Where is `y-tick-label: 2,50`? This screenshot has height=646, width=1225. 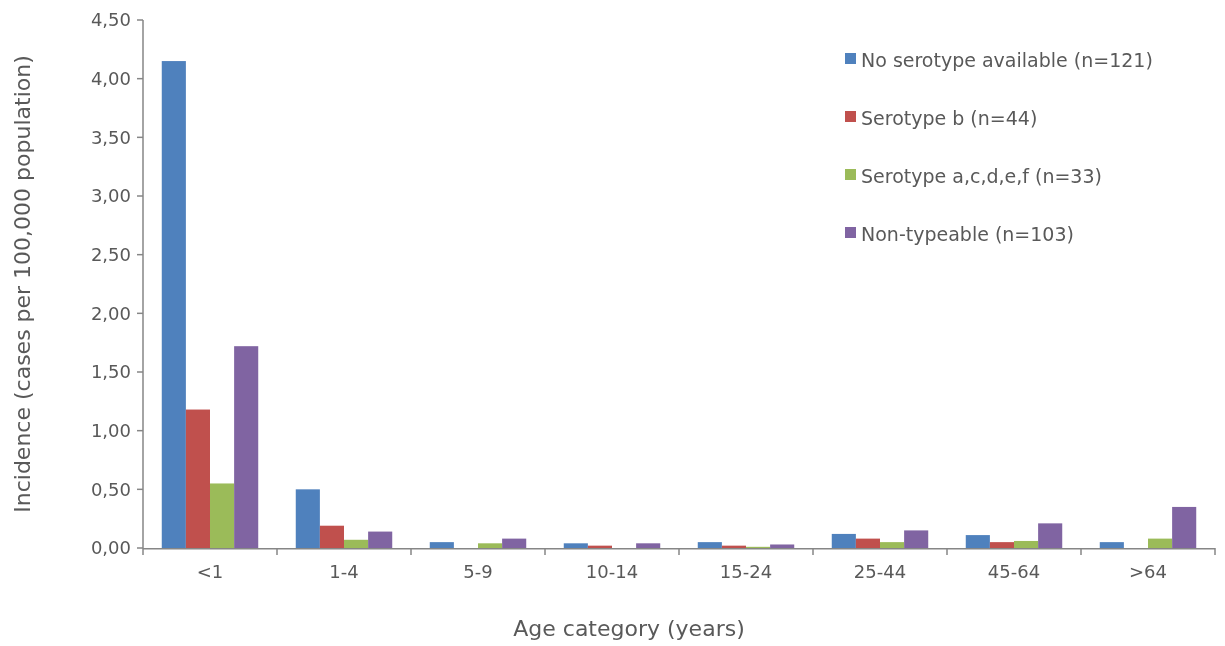 y-tick-label: 2,50 is located at coordinates (110, 254).